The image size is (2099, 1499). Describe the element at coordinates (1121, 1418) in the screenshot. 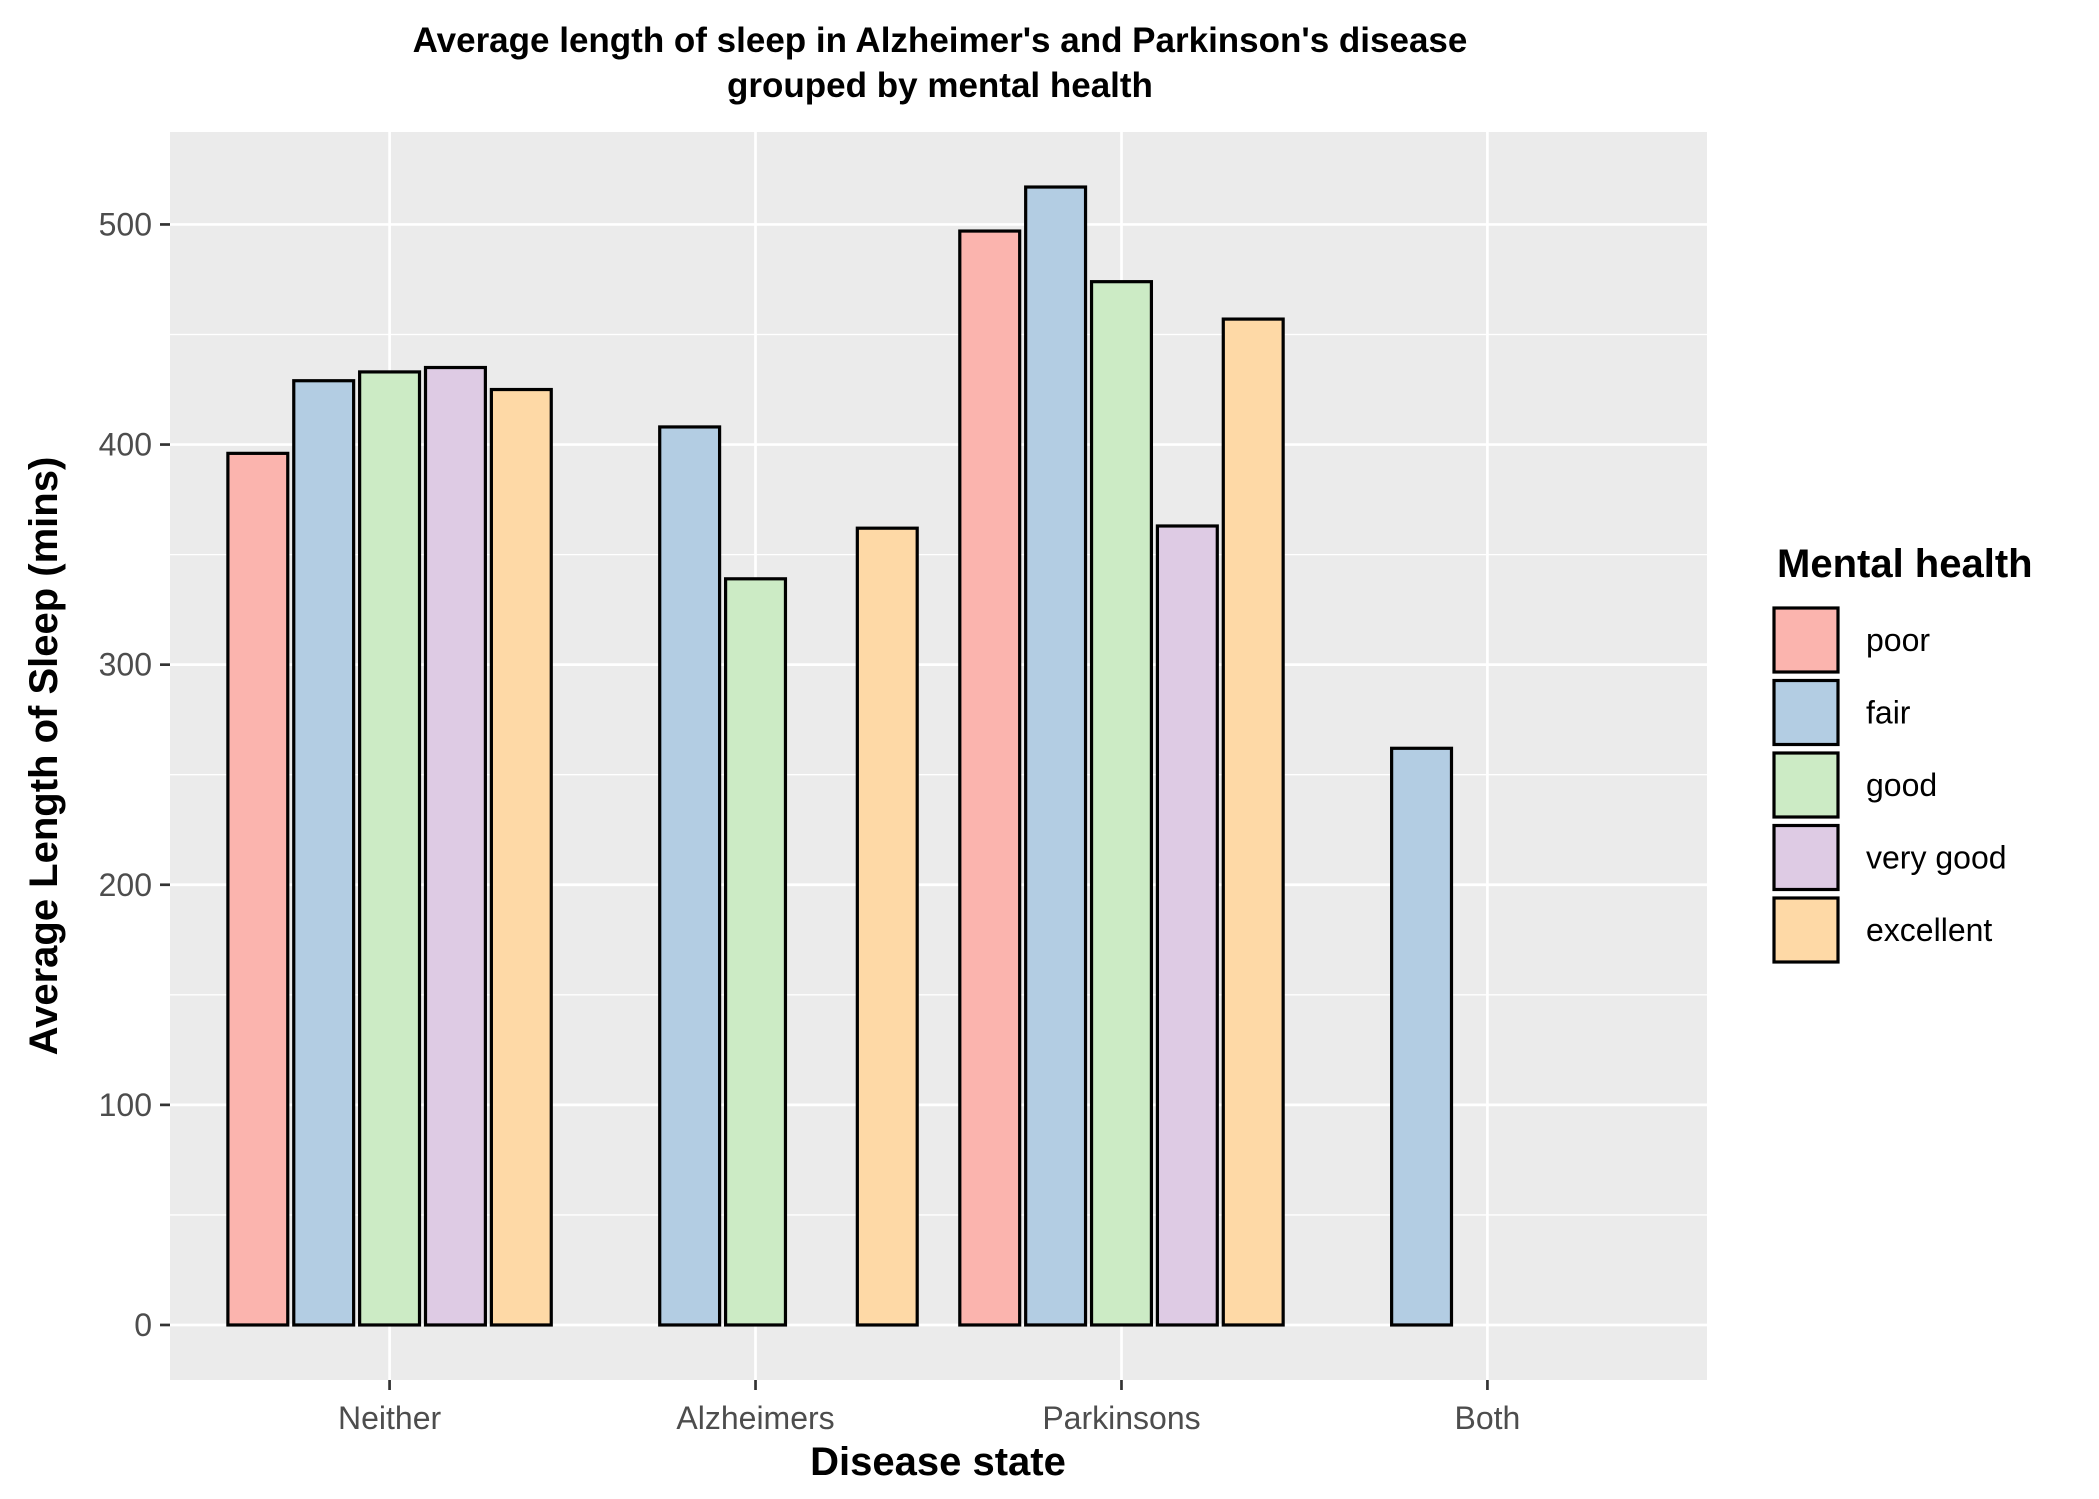

I see `x-tick-label: Parkinsons` at that location.